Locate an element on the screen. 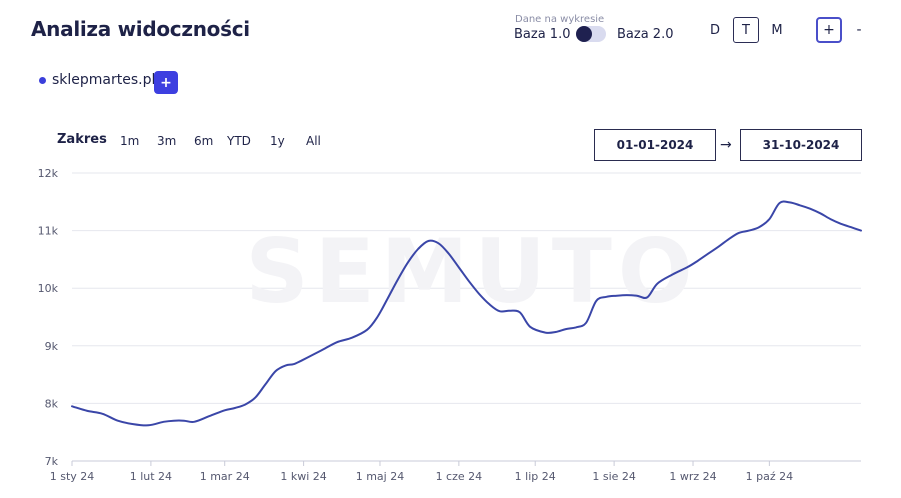  watermark-text: SEMUTO is located at coordinates (471, 271).